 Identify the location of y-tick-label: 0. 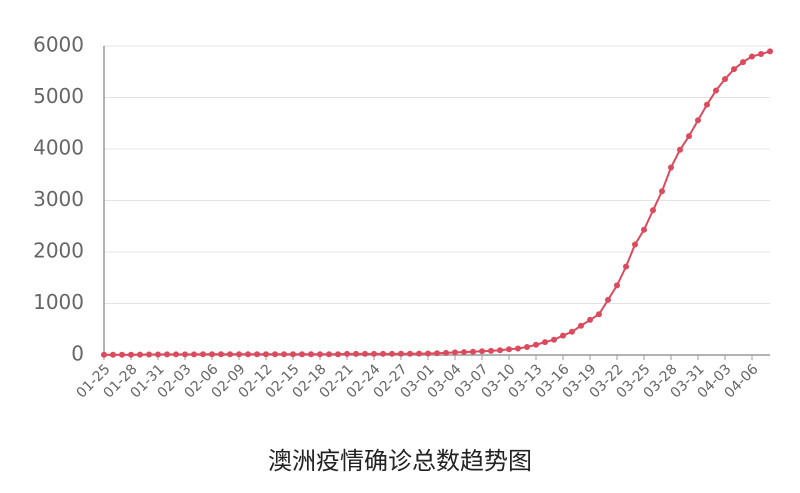
(77, 354).